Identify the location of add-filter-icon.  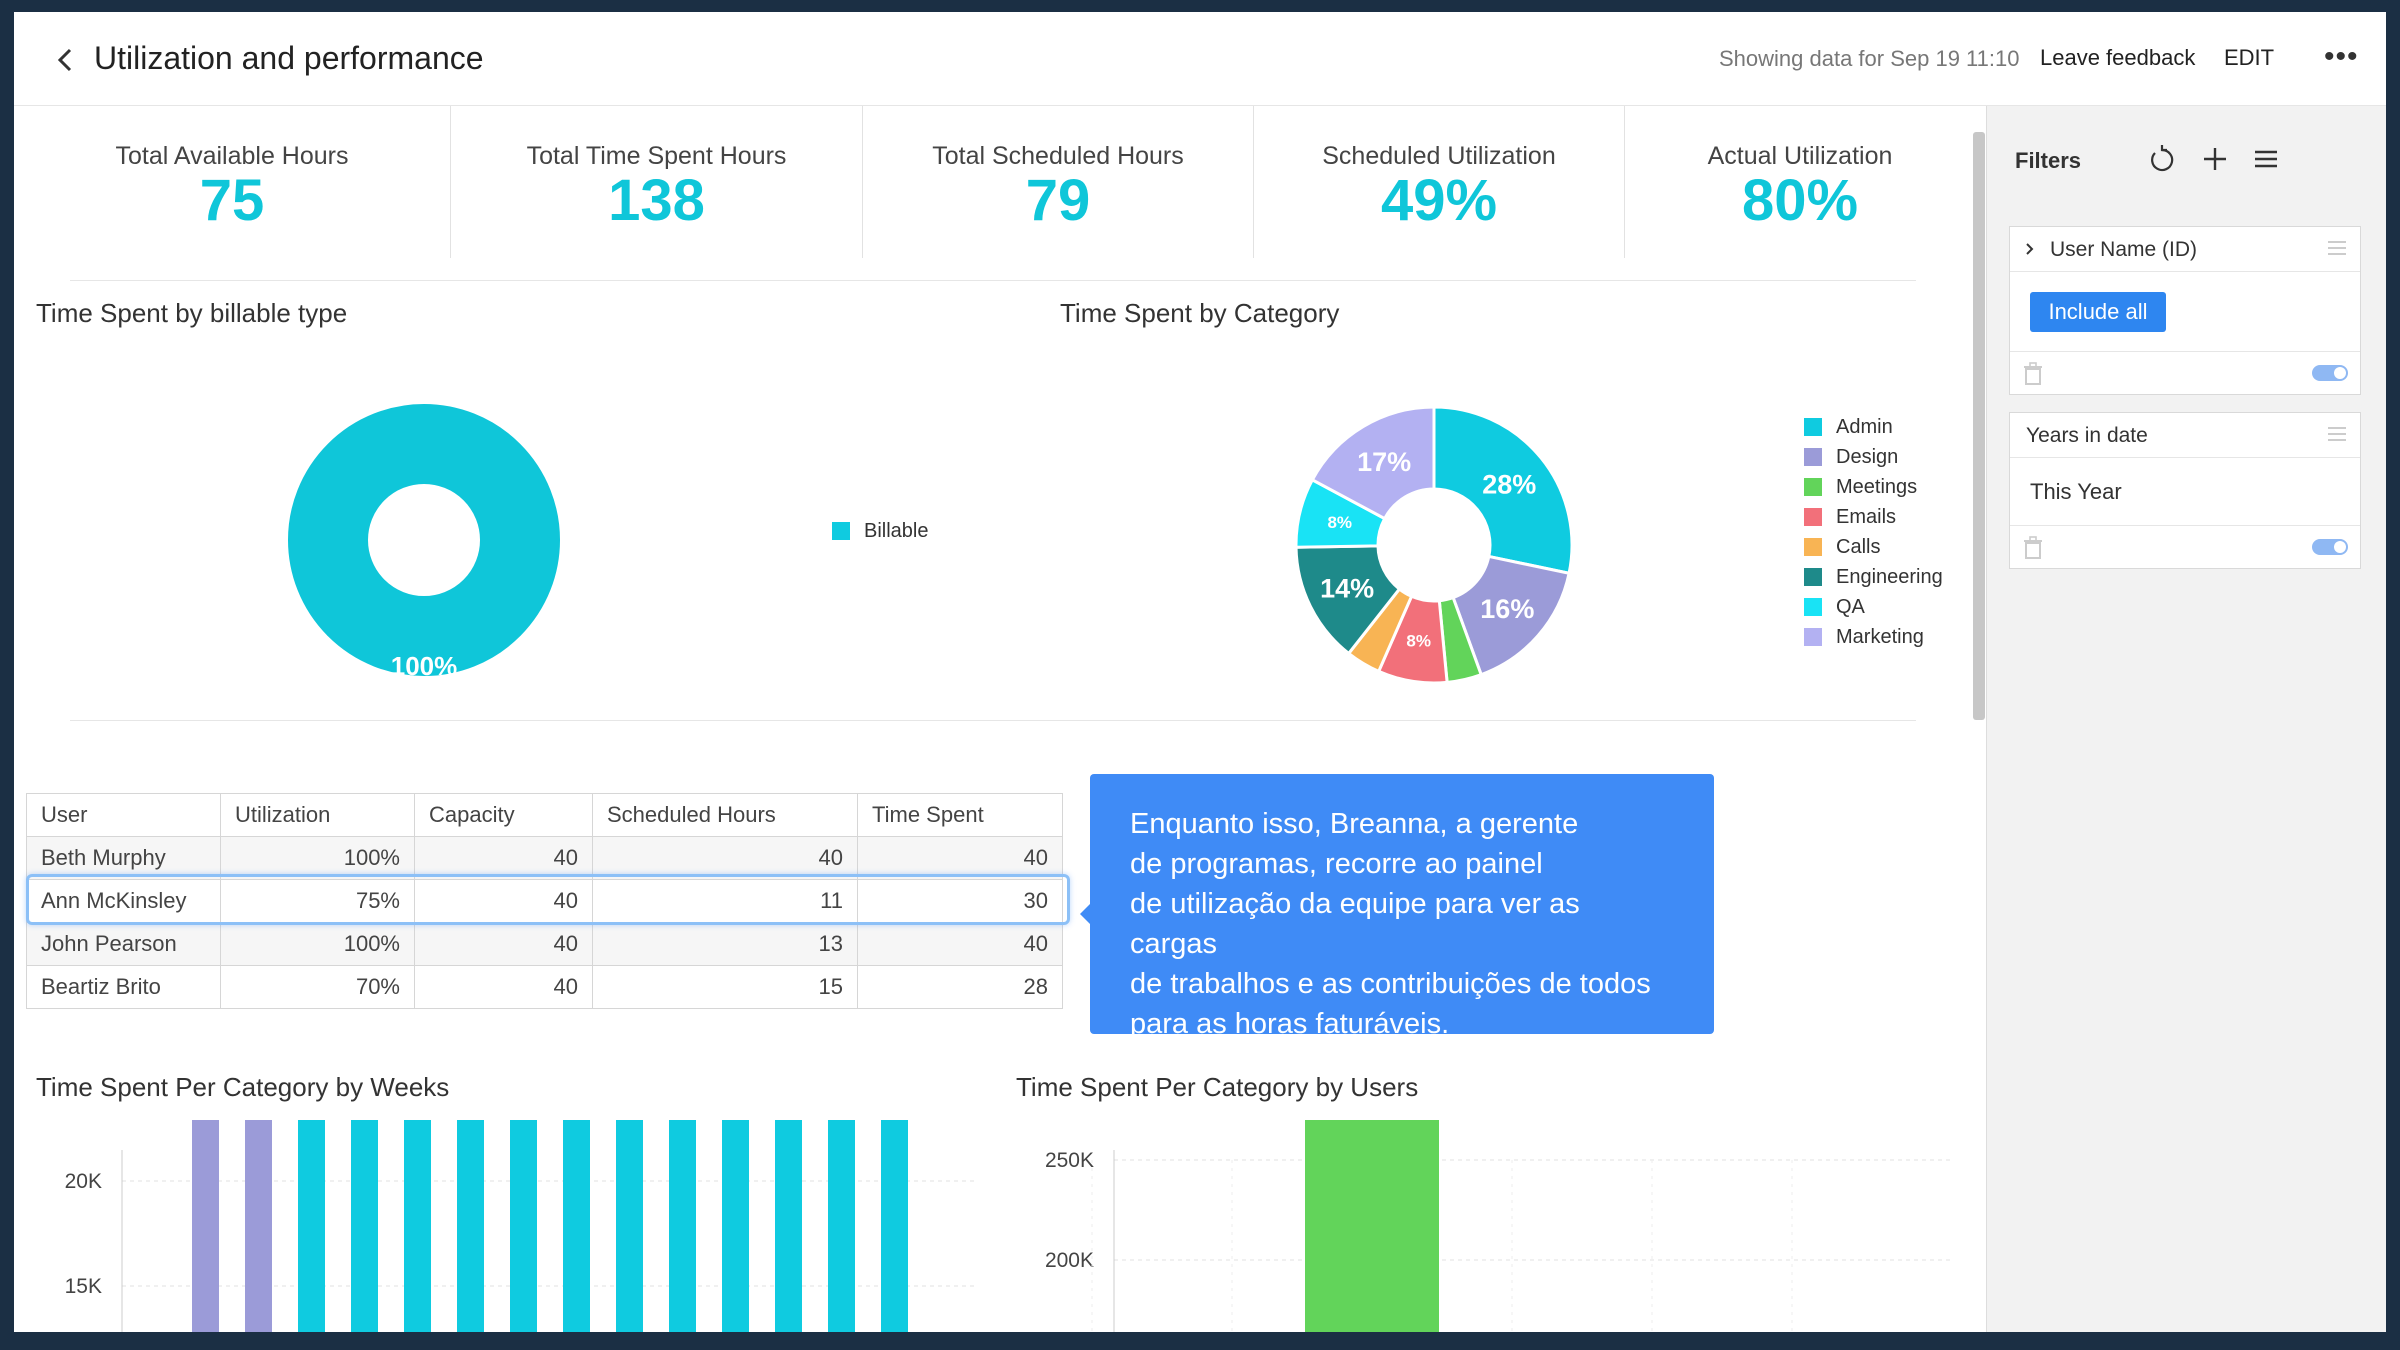
(2215, 159).